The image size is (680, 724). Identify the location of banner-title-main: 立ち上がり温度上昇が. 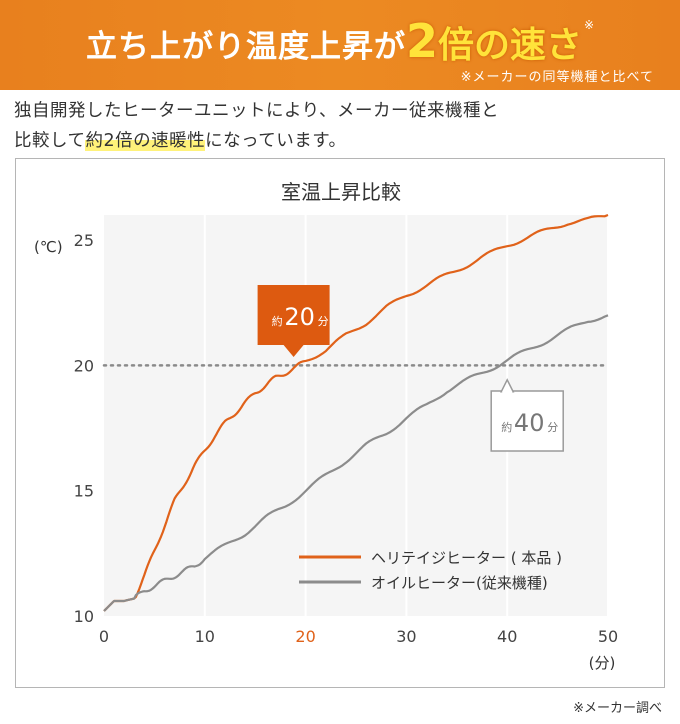
(245, 47).